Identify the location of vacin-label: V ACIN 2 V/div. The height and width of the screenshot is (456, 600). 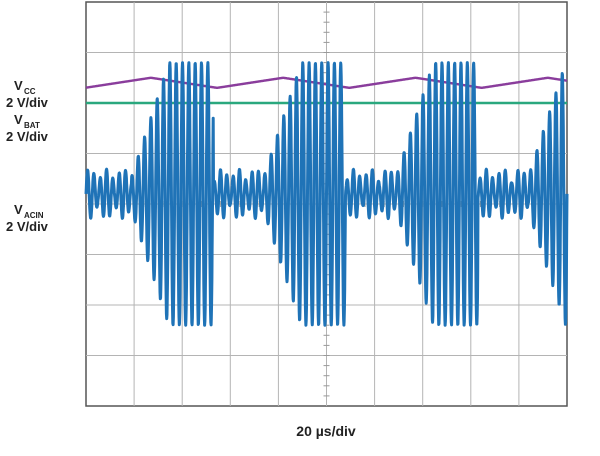
(27, 218).